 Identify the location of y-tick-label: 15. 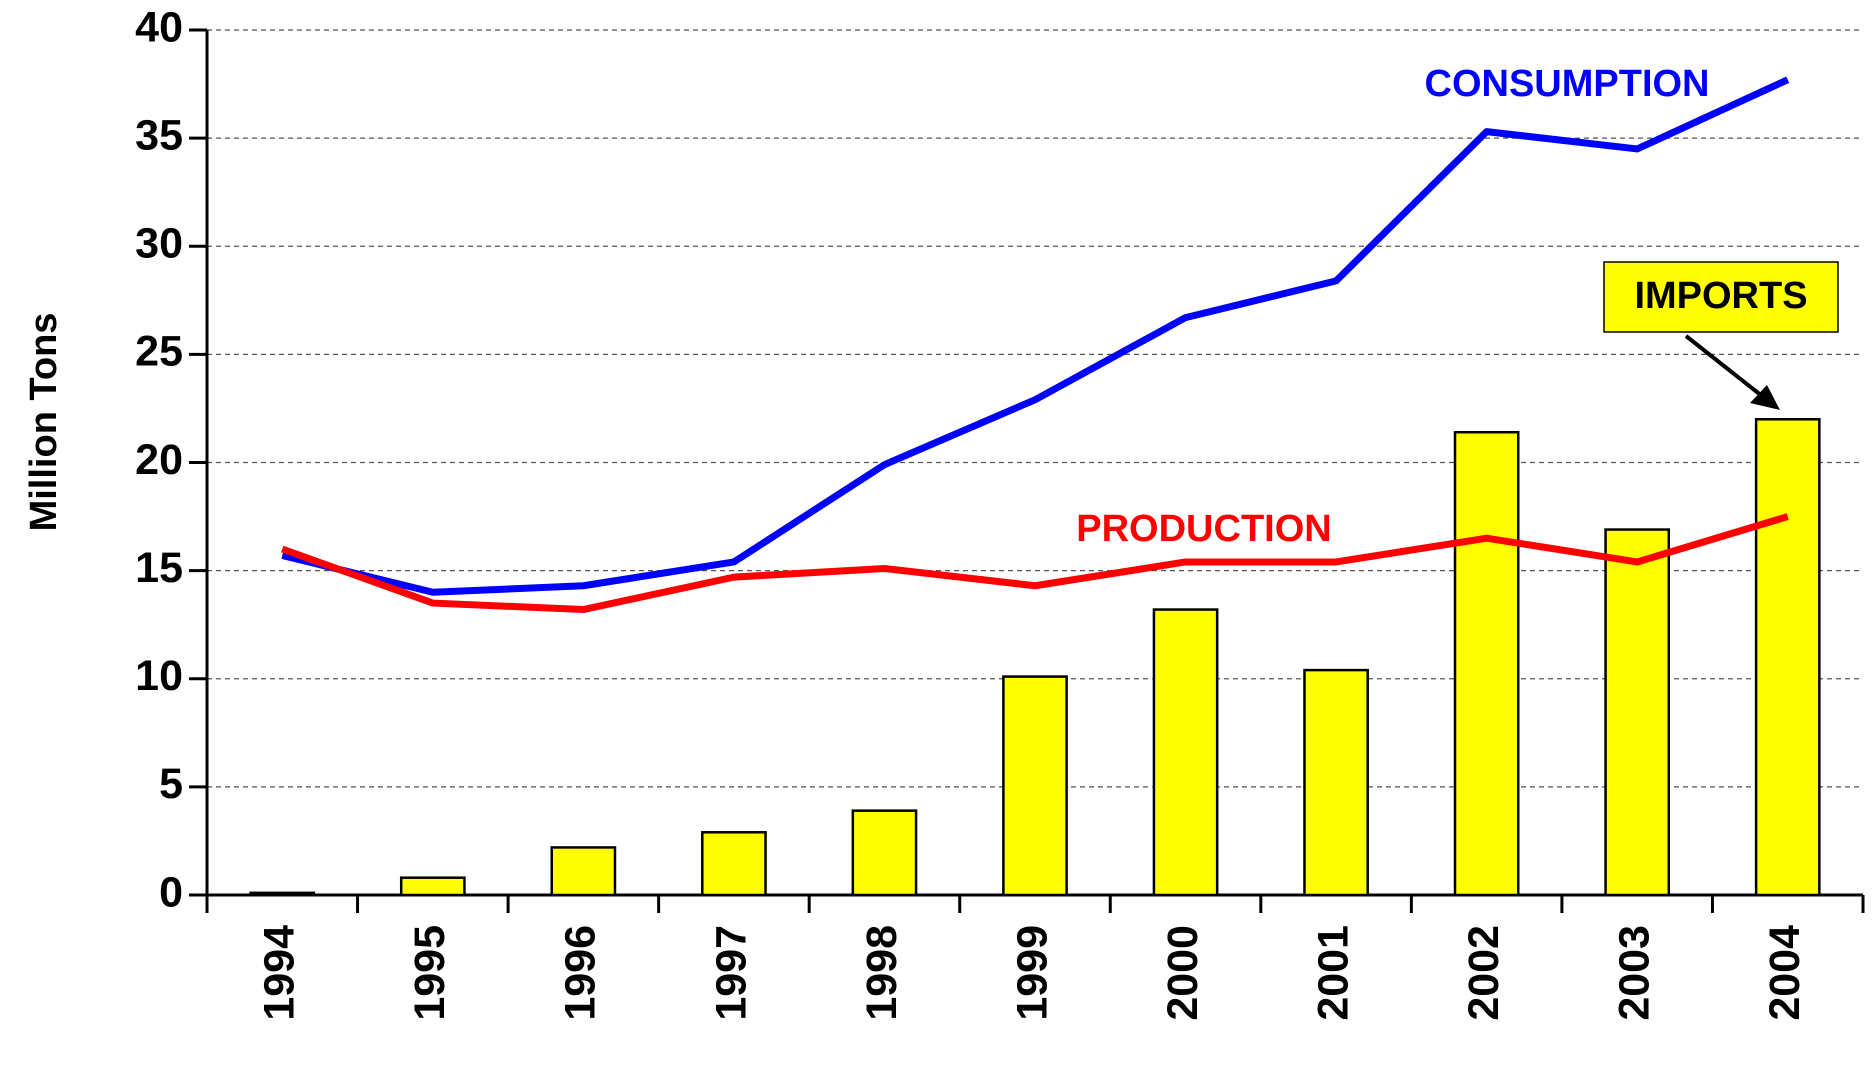
(159, 568).